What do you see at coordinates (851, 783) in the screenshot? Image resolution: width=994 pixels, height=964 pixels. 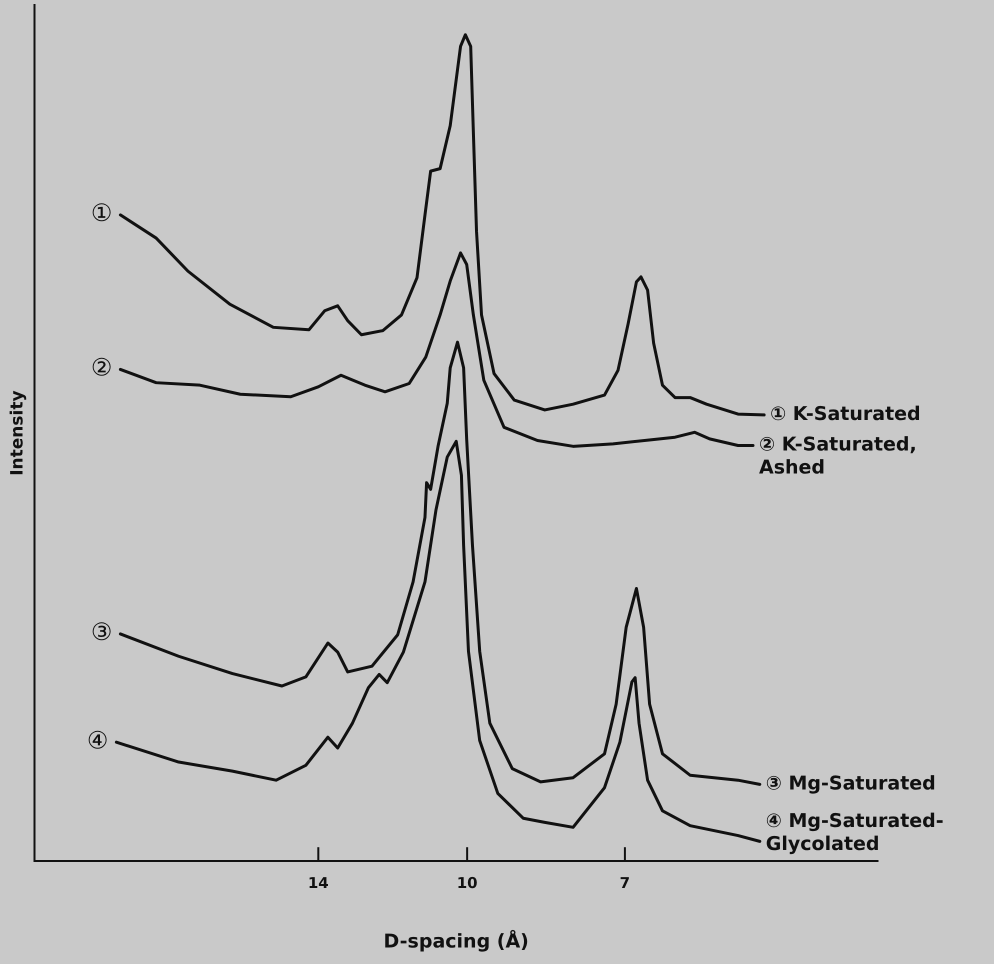 I see `series-label: ③ Mg-Saturated` at bounding box center [851, 783].